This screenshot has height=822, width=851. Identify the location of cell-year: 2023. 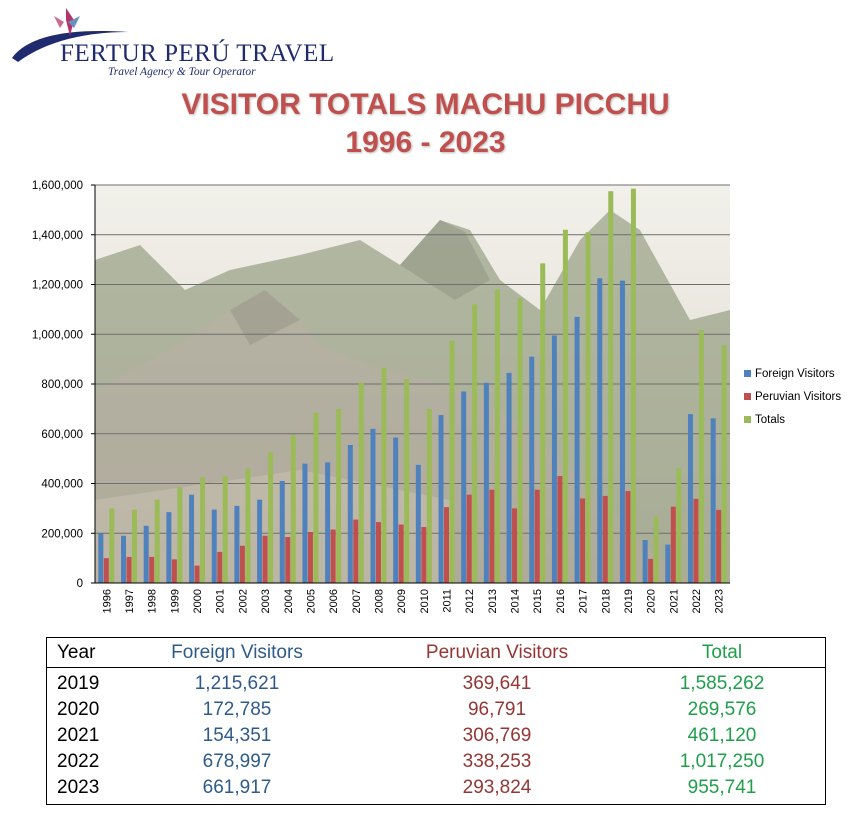
(78, 787).